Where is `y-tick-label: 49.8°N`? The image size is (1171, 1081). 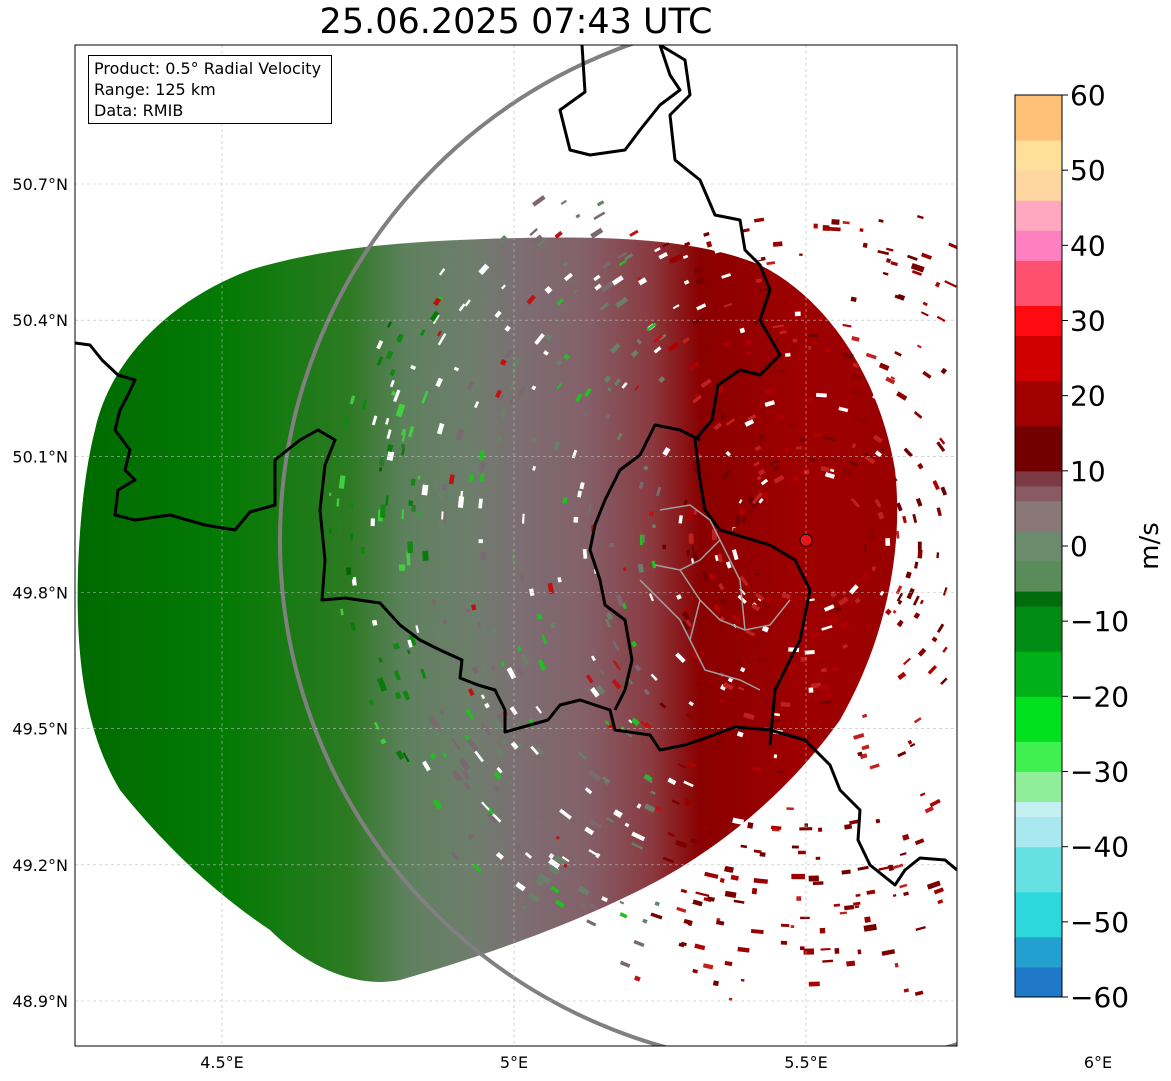
y-tick-label: 49.8°N is located at coordinates (40, 593).